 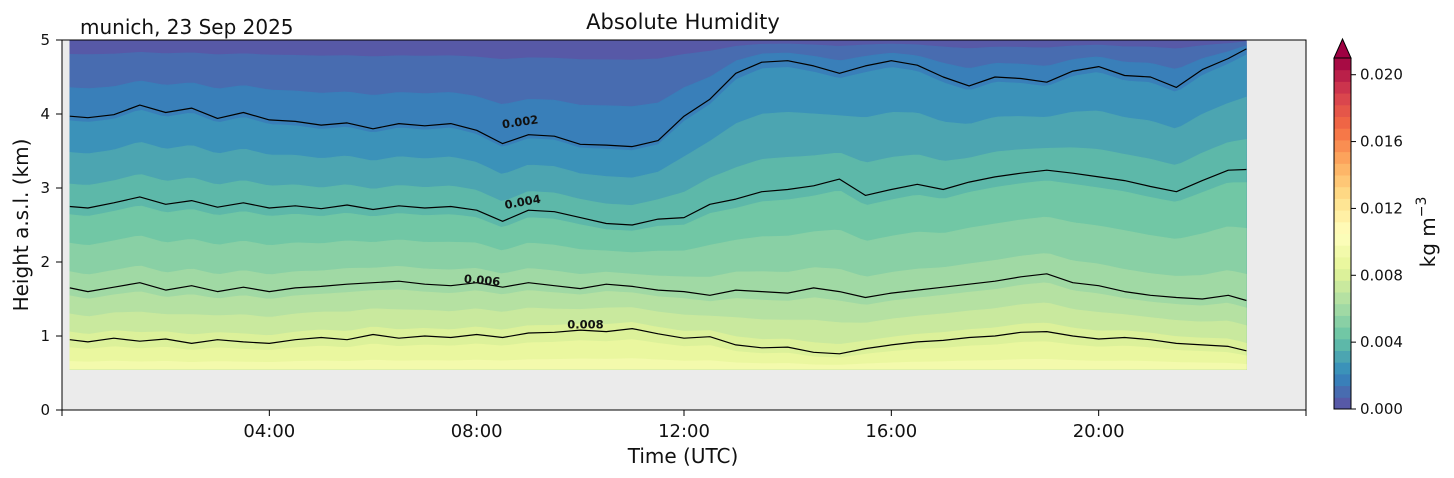 What do you see at coordinates (1381, 75) in the screenshot?
I see `colorbar-tick-label: 0.020` at bounding box center [1381, 75].